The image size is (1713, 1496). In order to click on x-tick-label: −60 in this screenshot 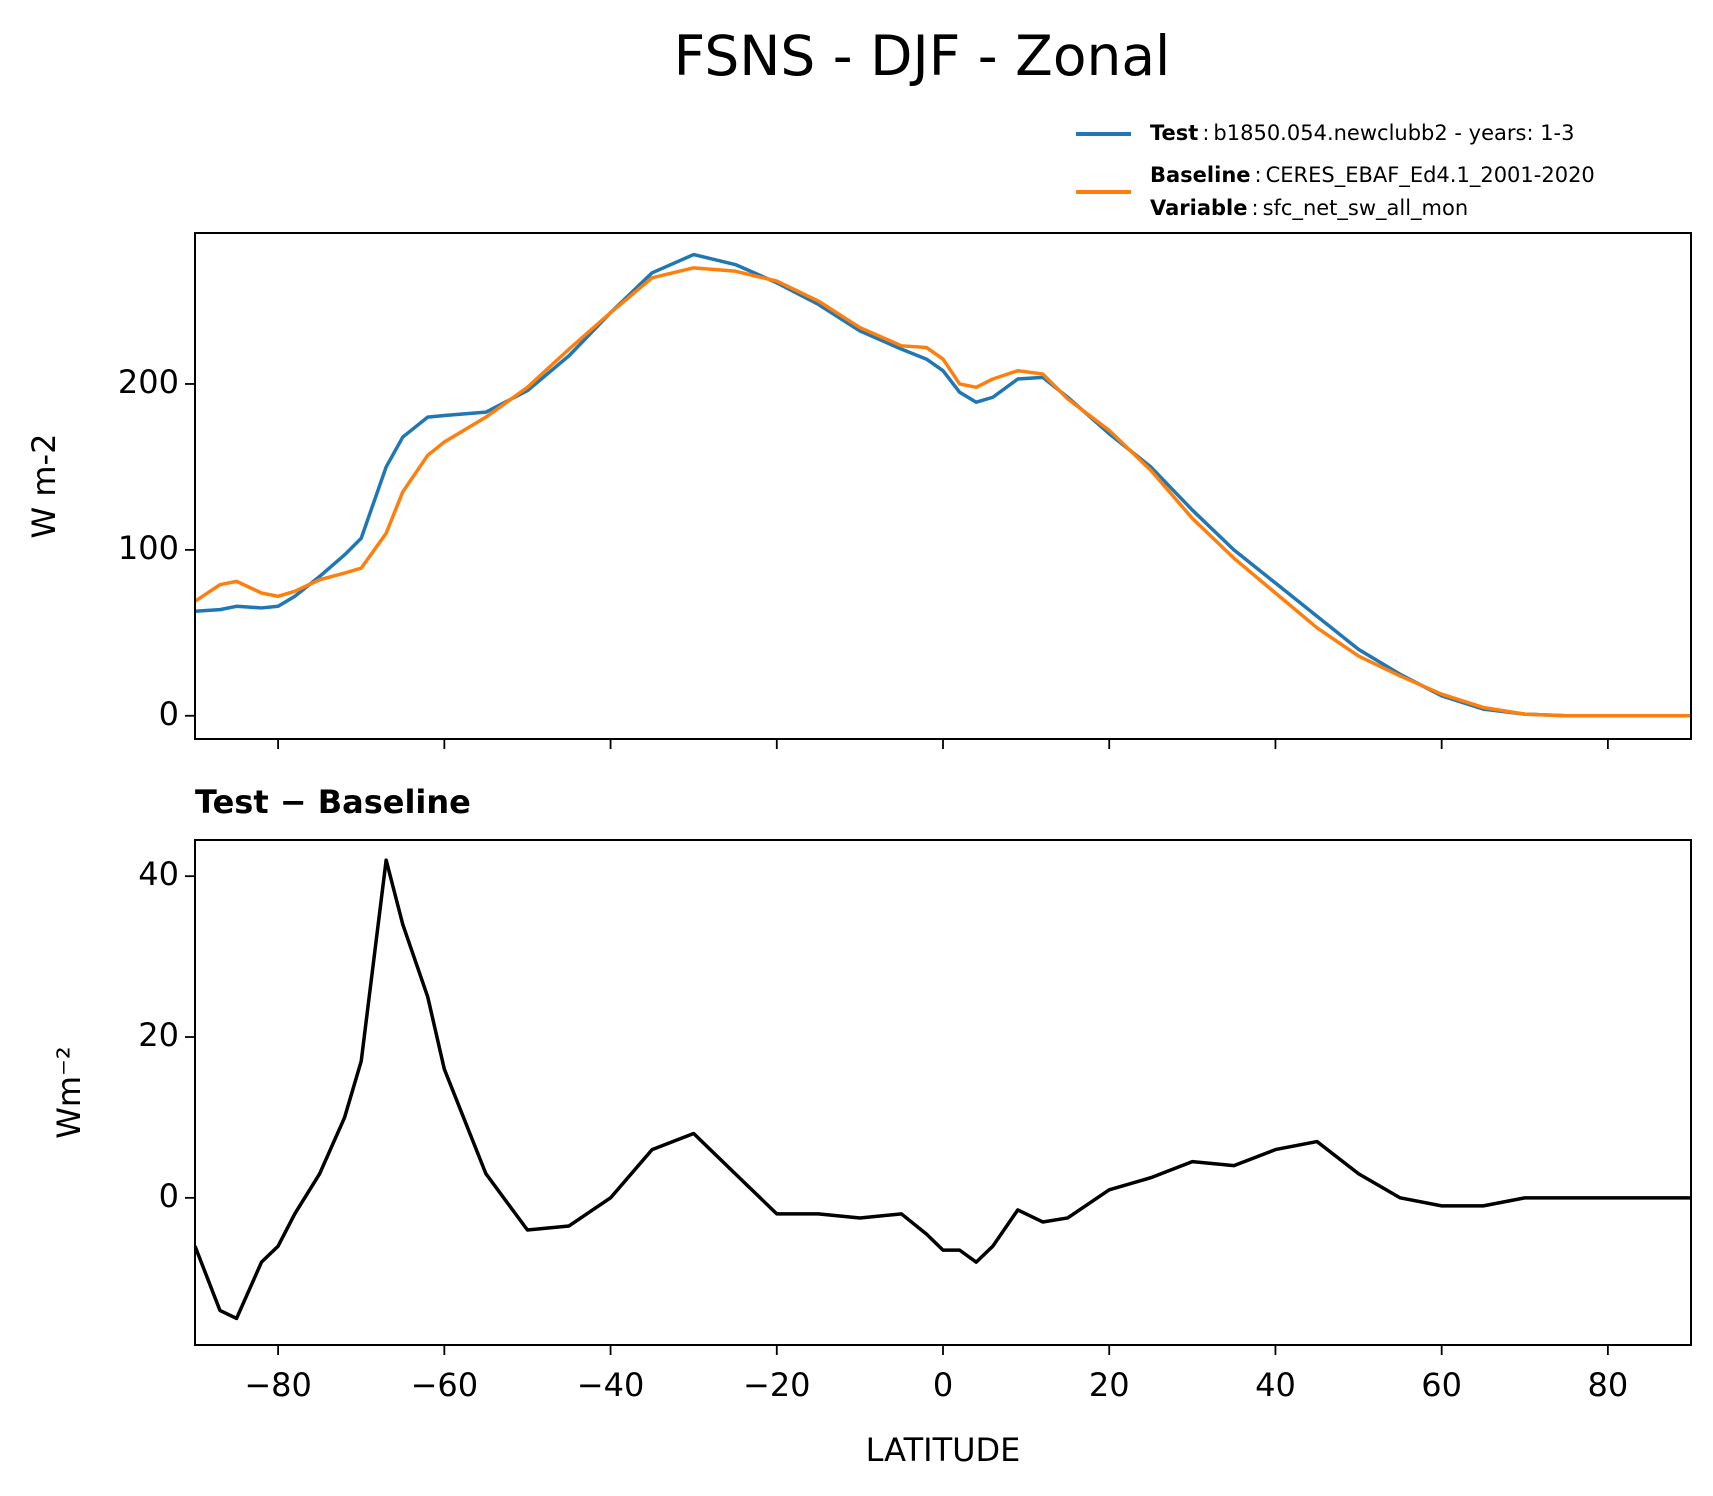, I will do `click(445, 1385)`.